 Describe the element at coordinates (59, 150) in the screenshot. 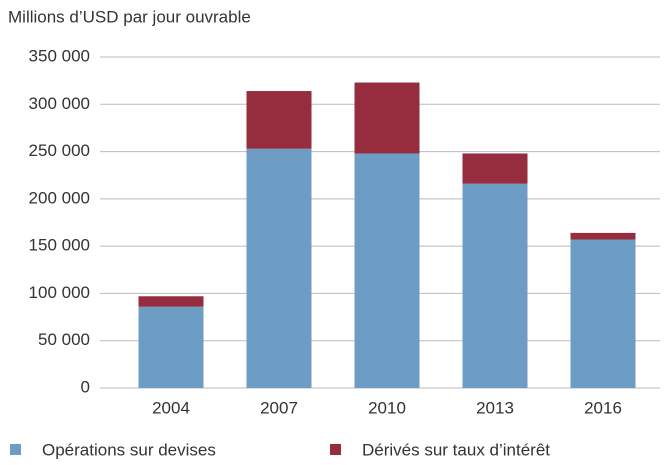

I see `y-tick-label: 250 000` at that location.